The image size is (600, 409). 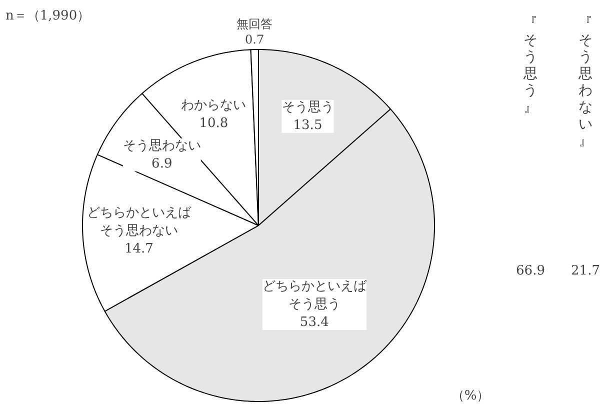 I want to click on slice-label: どちらかといえばそう思う, so click(x=315, y=295).